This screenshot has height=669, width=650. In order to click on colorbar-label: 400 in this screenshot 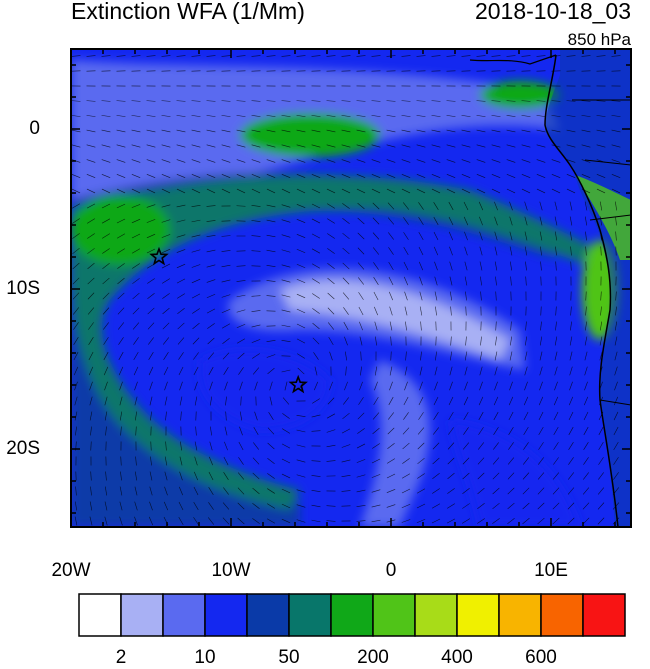, I will do `click(457, 658)`.